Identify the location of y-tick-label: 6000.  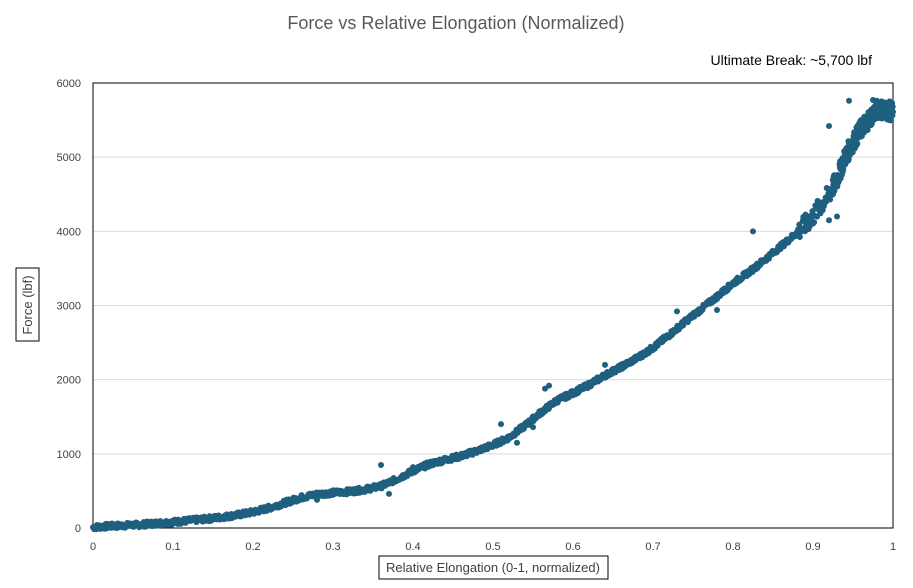
(69, 84).